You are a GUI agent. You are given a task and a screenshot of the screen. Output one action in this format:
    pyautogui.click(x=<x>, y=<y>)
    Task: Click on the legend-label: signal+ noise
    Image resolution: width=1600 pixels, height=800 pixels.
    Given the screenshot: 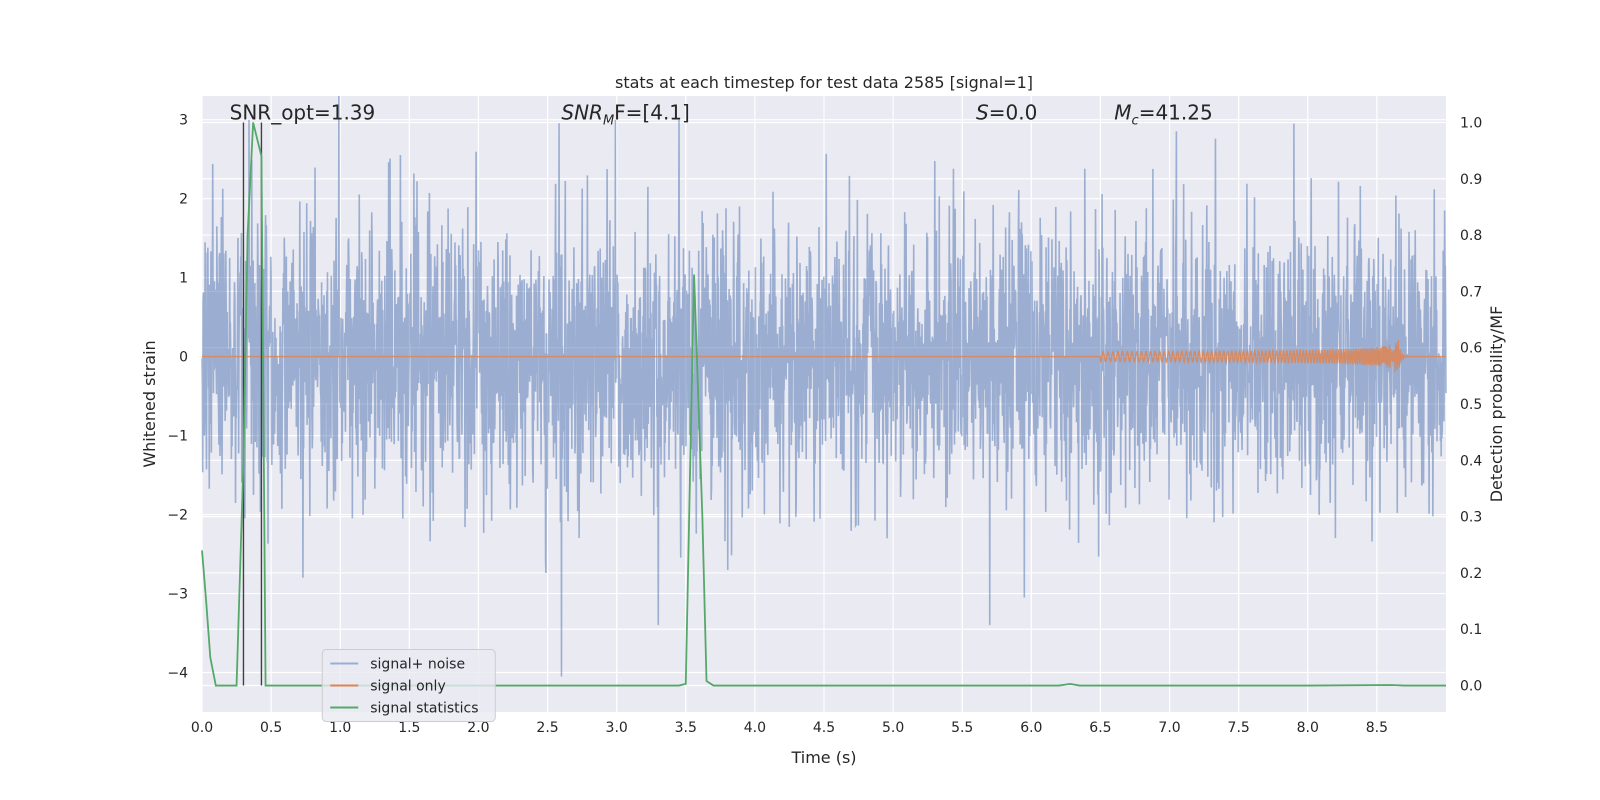 What is the action you would take?
    pyautogui.click(x=417, y=665)
    